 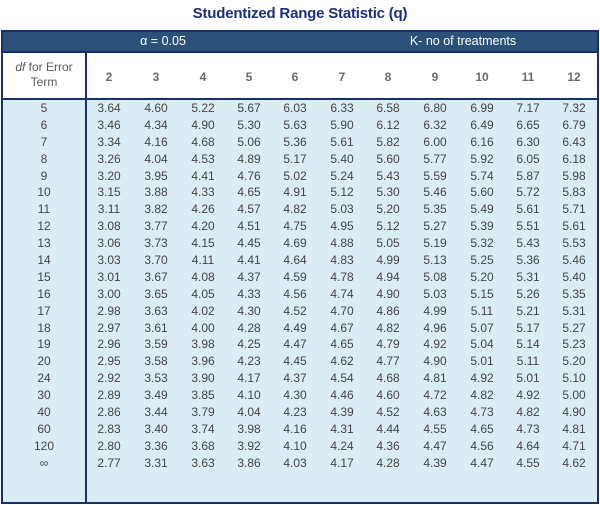 What do you see at coordinates (295, 226) in the screenshot?
I see `q-value-cell: 4.75` at bounding box center [295, 226].